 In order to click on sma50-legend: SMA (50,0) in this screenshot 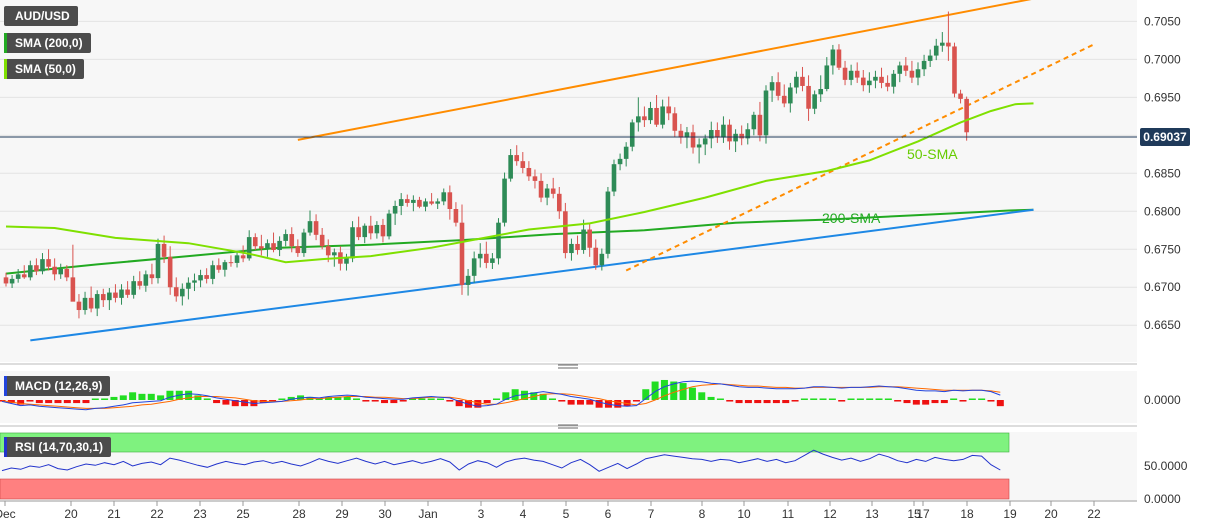, I will do `click(44, 69)`.